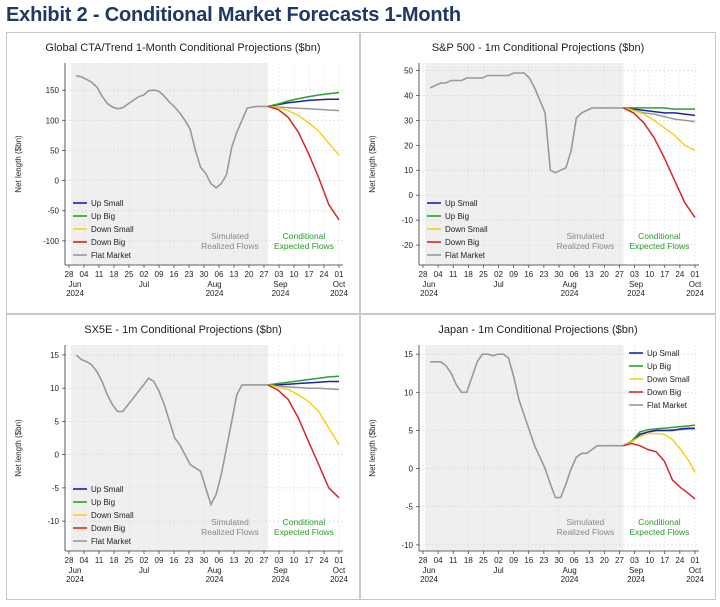  I want to click on history-line, so click(172, 131).